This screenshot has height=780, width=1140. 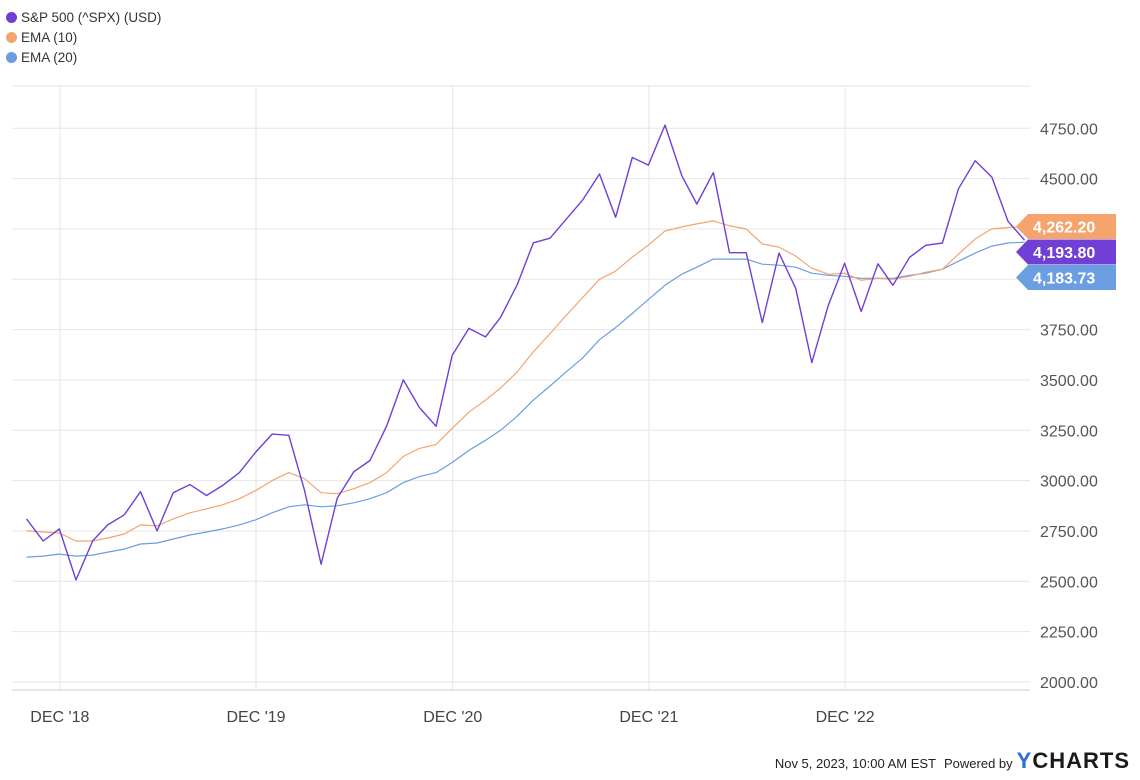 I want to click on legend-item: EMA (10), so click(x=83, y=37).